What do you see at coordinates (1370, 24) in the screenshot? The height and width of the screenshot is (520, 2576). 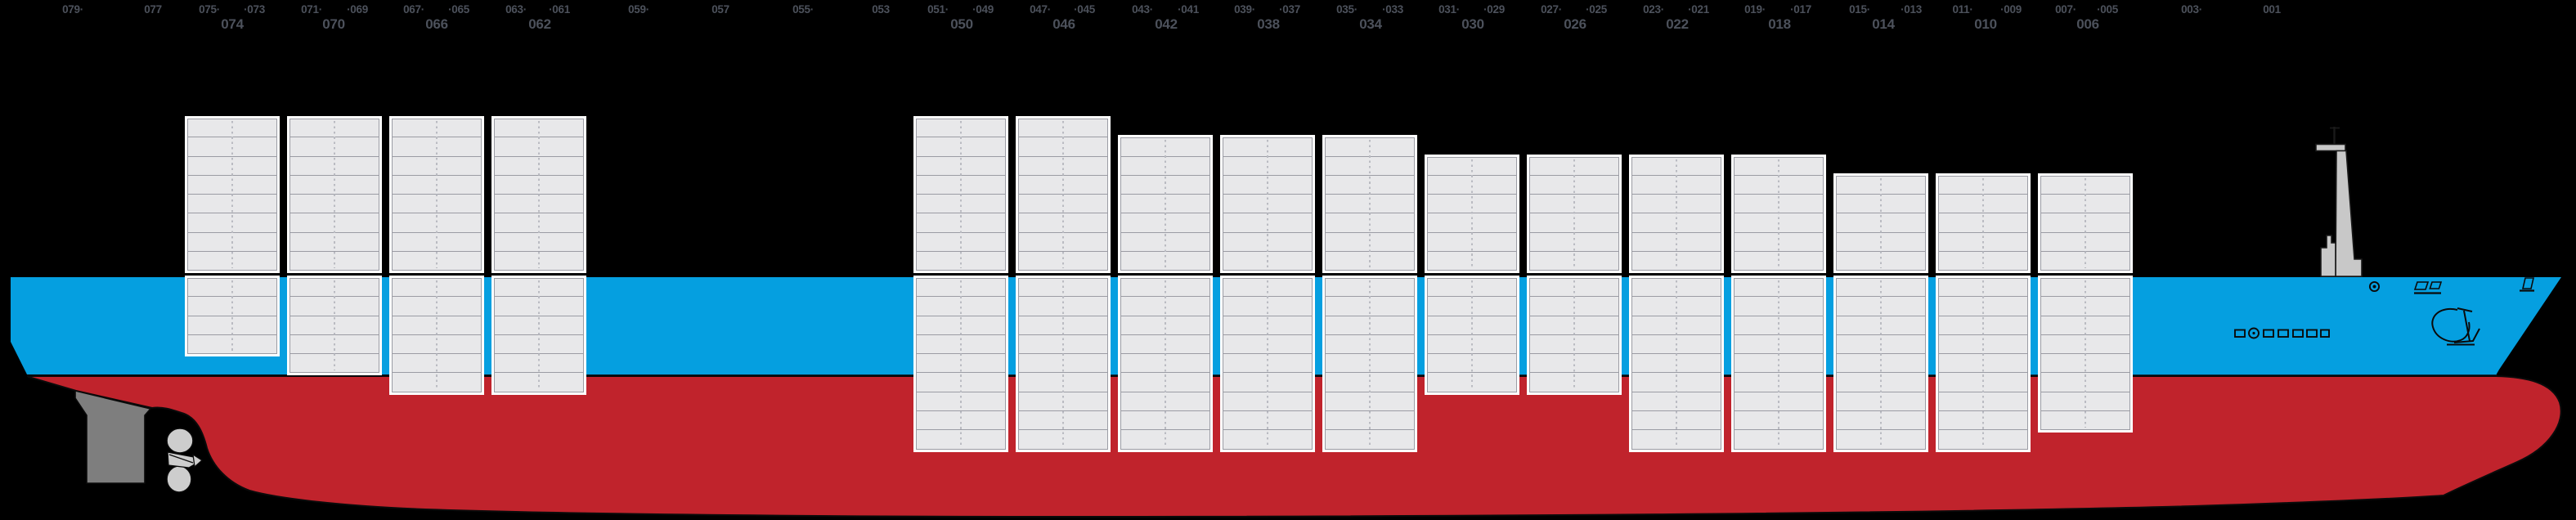 I see `bay-main-label-034: 034` at bounding box center [1370, 24].